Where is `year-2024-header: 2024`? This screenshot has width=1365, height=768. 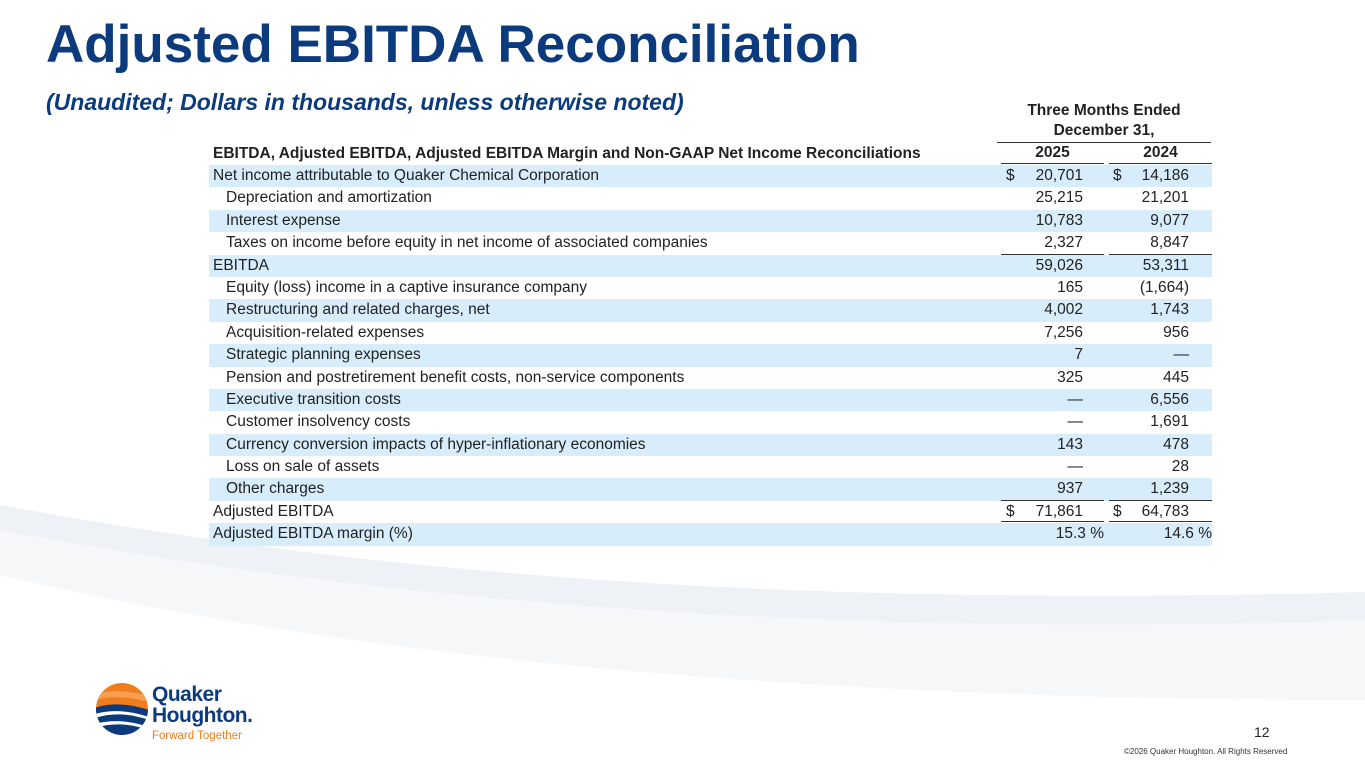
year-2024-header: 2024 is located at coordinates (1160, 153).